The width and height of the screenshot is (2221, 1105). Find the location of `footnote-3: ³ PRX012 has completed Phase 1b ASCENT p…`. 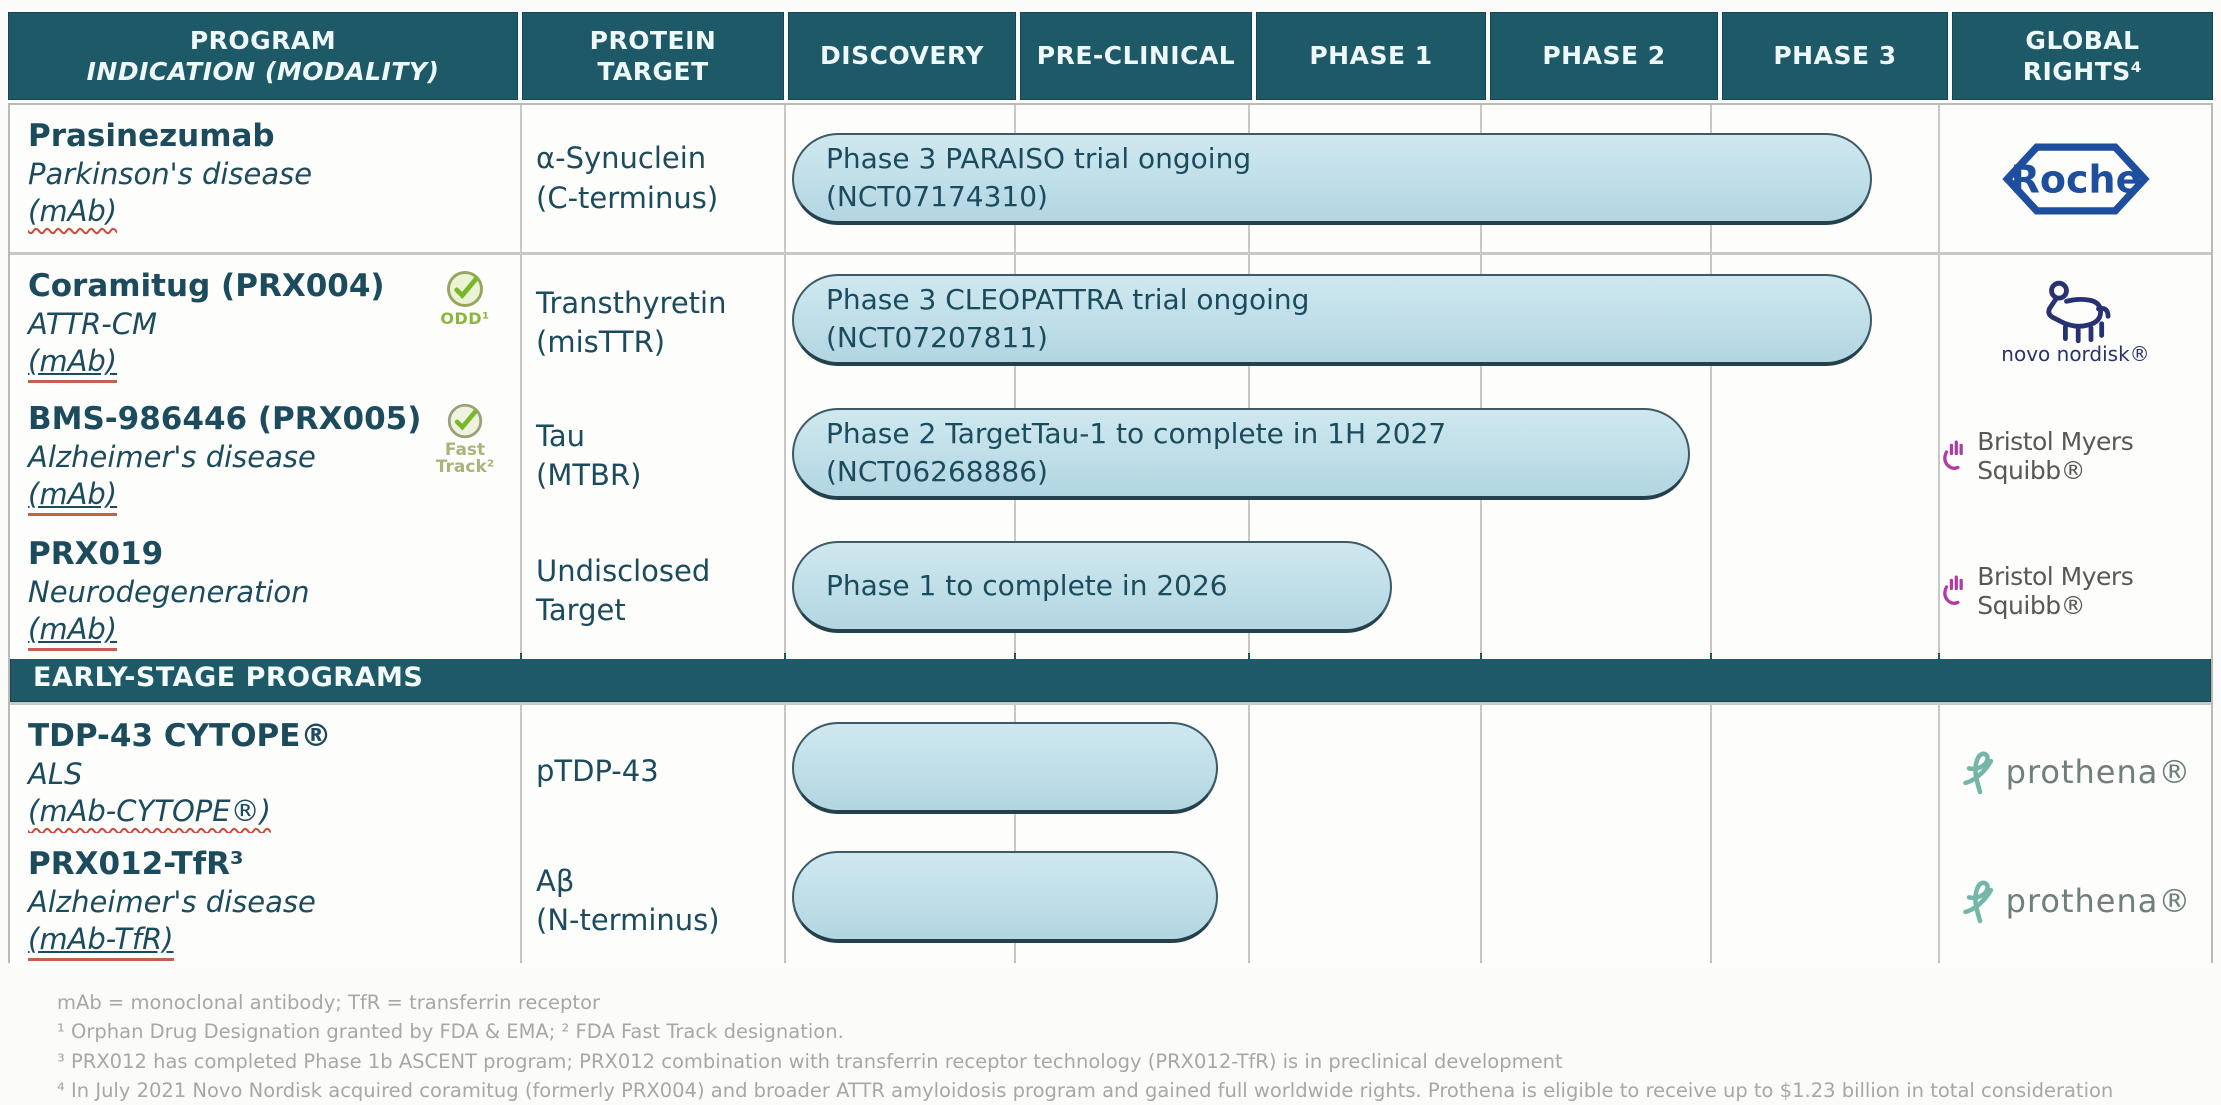

footnote-3: ³ PRX012 has completed Phase 1b ASCENT p… is located at coordinates (810, 1061).